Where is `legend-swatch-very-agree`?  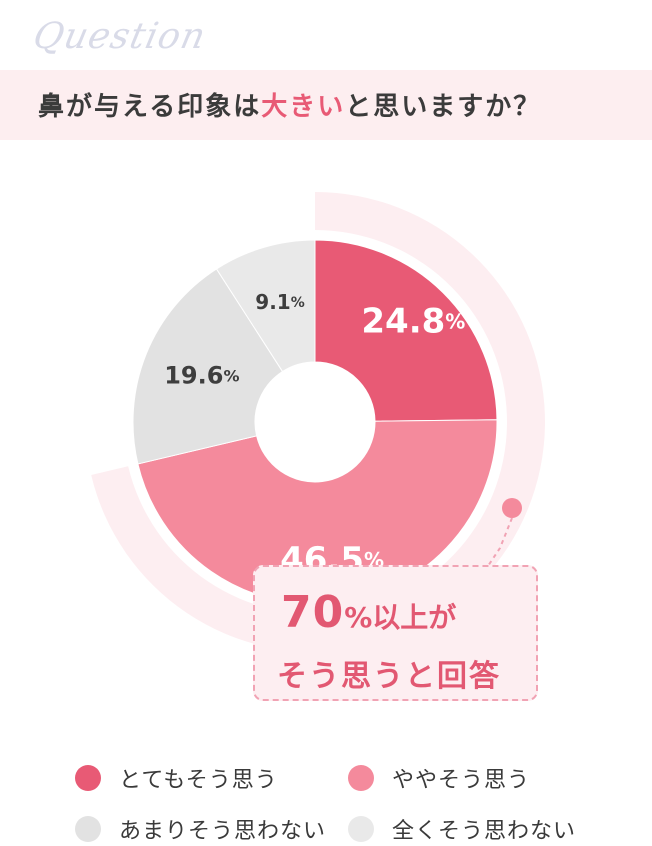 legend-swatch-very-agree is located at coordinates (88, 778).